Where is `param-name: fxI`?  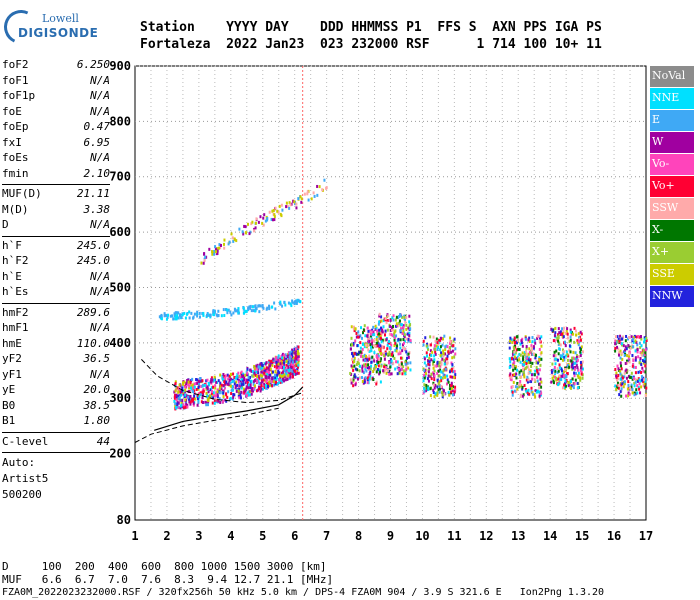 param-name: fxI is located at coordinates (12, 142).